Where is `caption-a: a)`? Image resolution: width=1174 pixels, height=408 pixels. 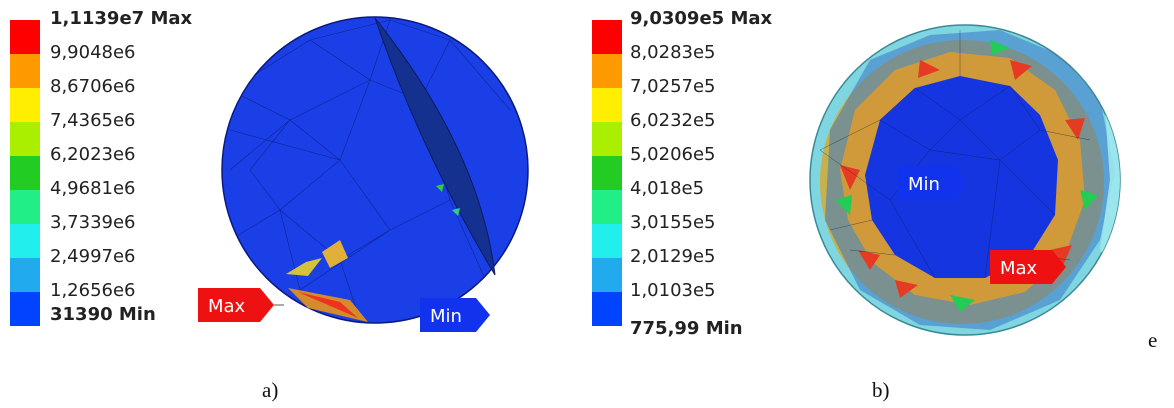 caption-a: a) is located at coordinates (270, 390).